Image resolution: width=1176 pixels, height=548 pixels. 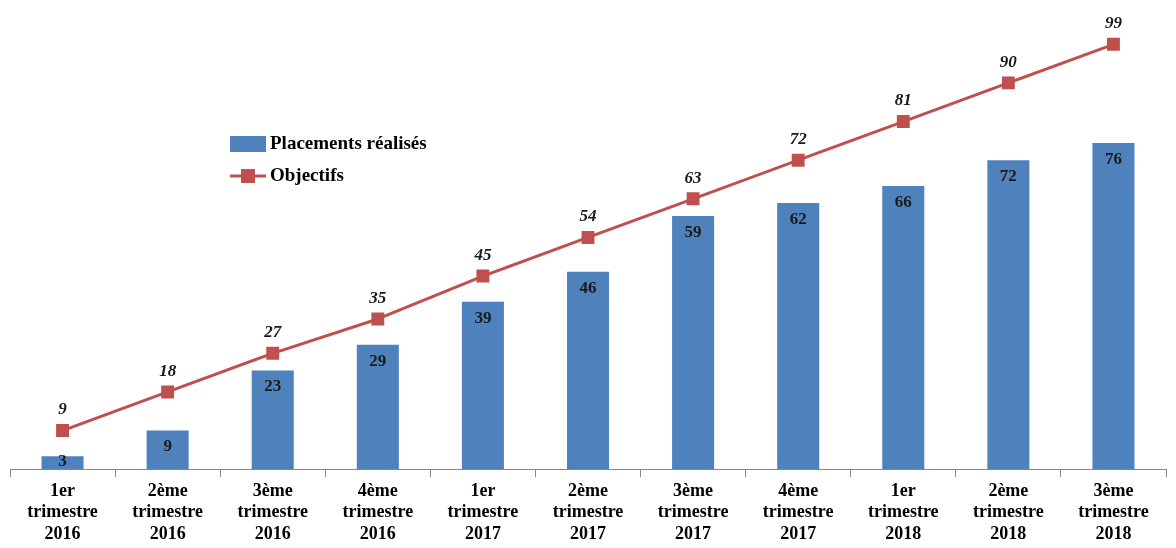 I want to click on data-label: 27, so click(x=273, y=332).